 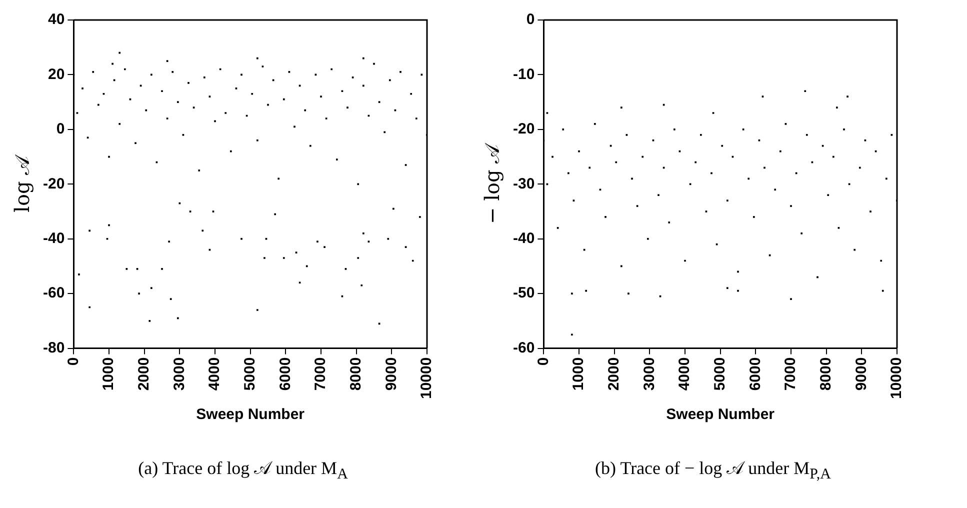 I want to click on y-tick-label: -80, so click(x=53, y=347).